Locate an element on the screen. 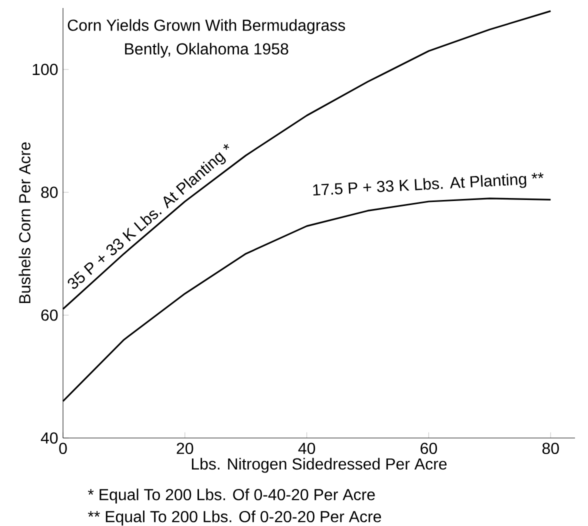  text: * Equal To 200 Lbs. Of 0-40-20 Per Acre is located at coordinates (231, 496).